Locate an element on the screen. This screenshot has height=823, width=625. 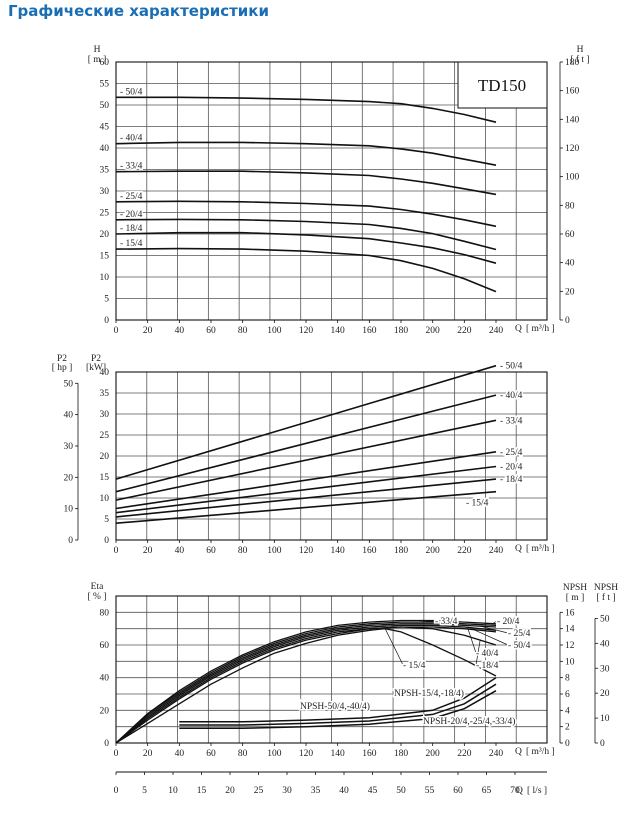
ls-tick-label-5: 25 is located at coordinates (259, 791).